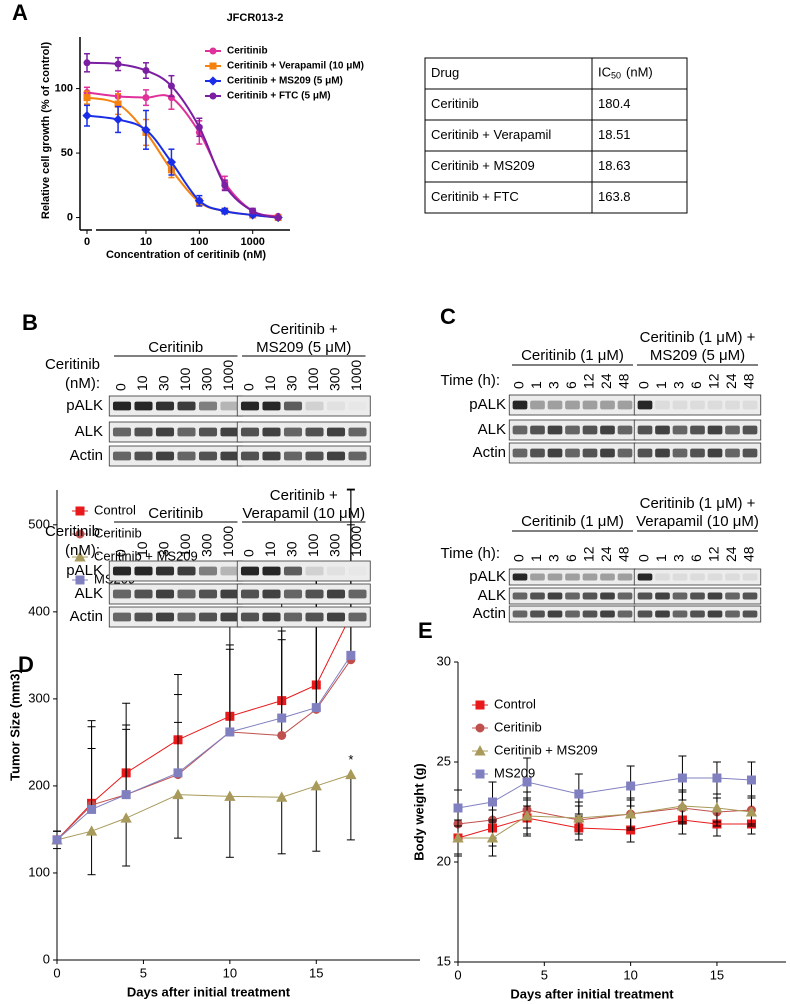 This screenshot has width=790, height=1004. Describe the element at coordinates (316, 972) in the screenshot. I see `x-tick-label: 15` at that location.